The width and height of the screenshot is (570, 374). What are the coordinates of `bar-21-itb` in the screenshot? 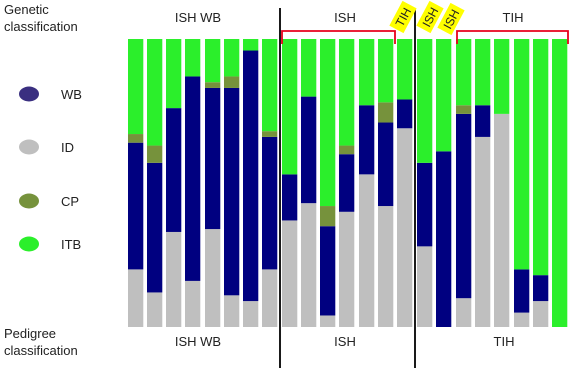 It's located at (522, 154).